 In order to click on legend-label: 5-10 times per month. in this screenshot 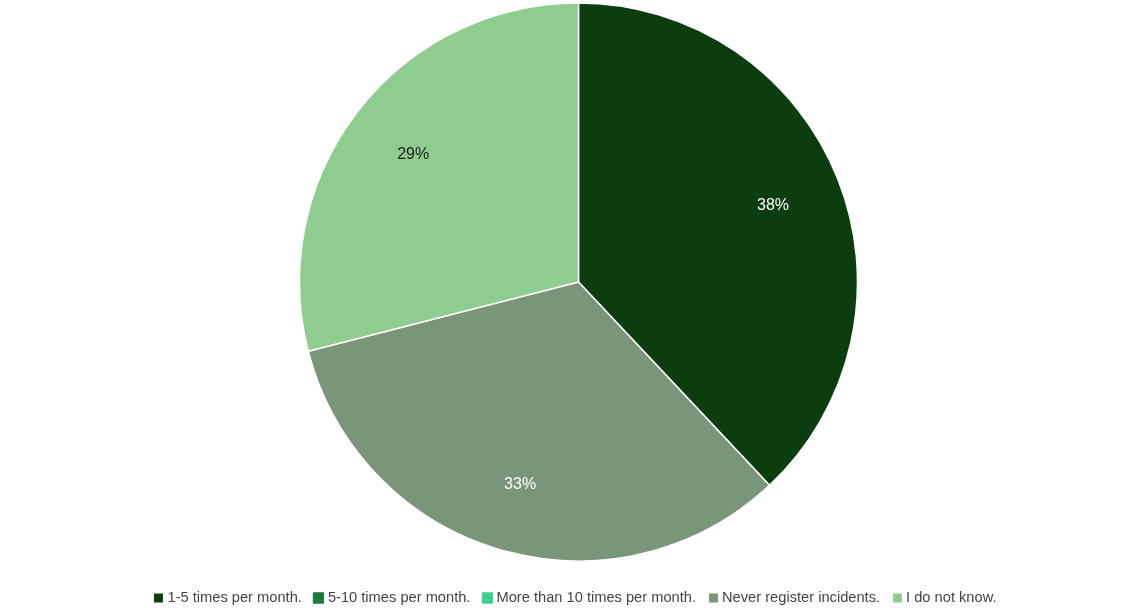, I will do `click(399, 597)`.